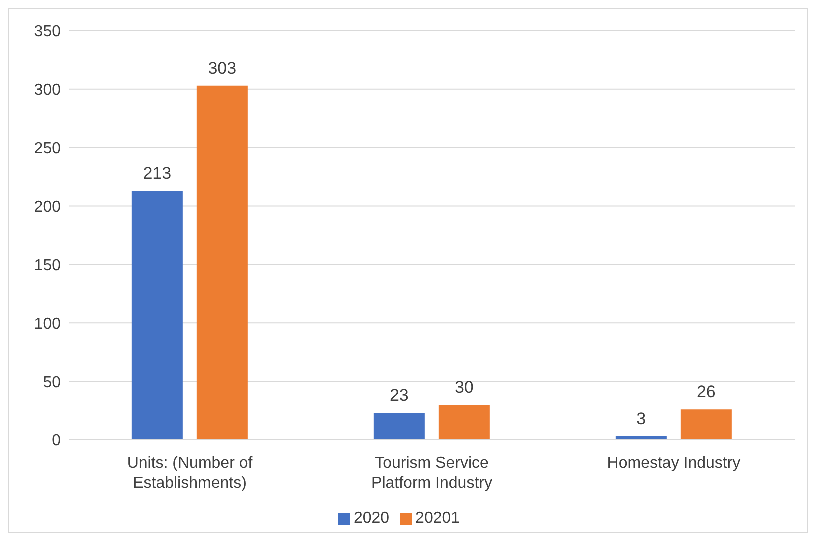 Image resolution: width=815 pixels, height=540 pixels. Describe the element at coordinates (641, 418) in the screenshot. I see `data-label: 3` at that location.